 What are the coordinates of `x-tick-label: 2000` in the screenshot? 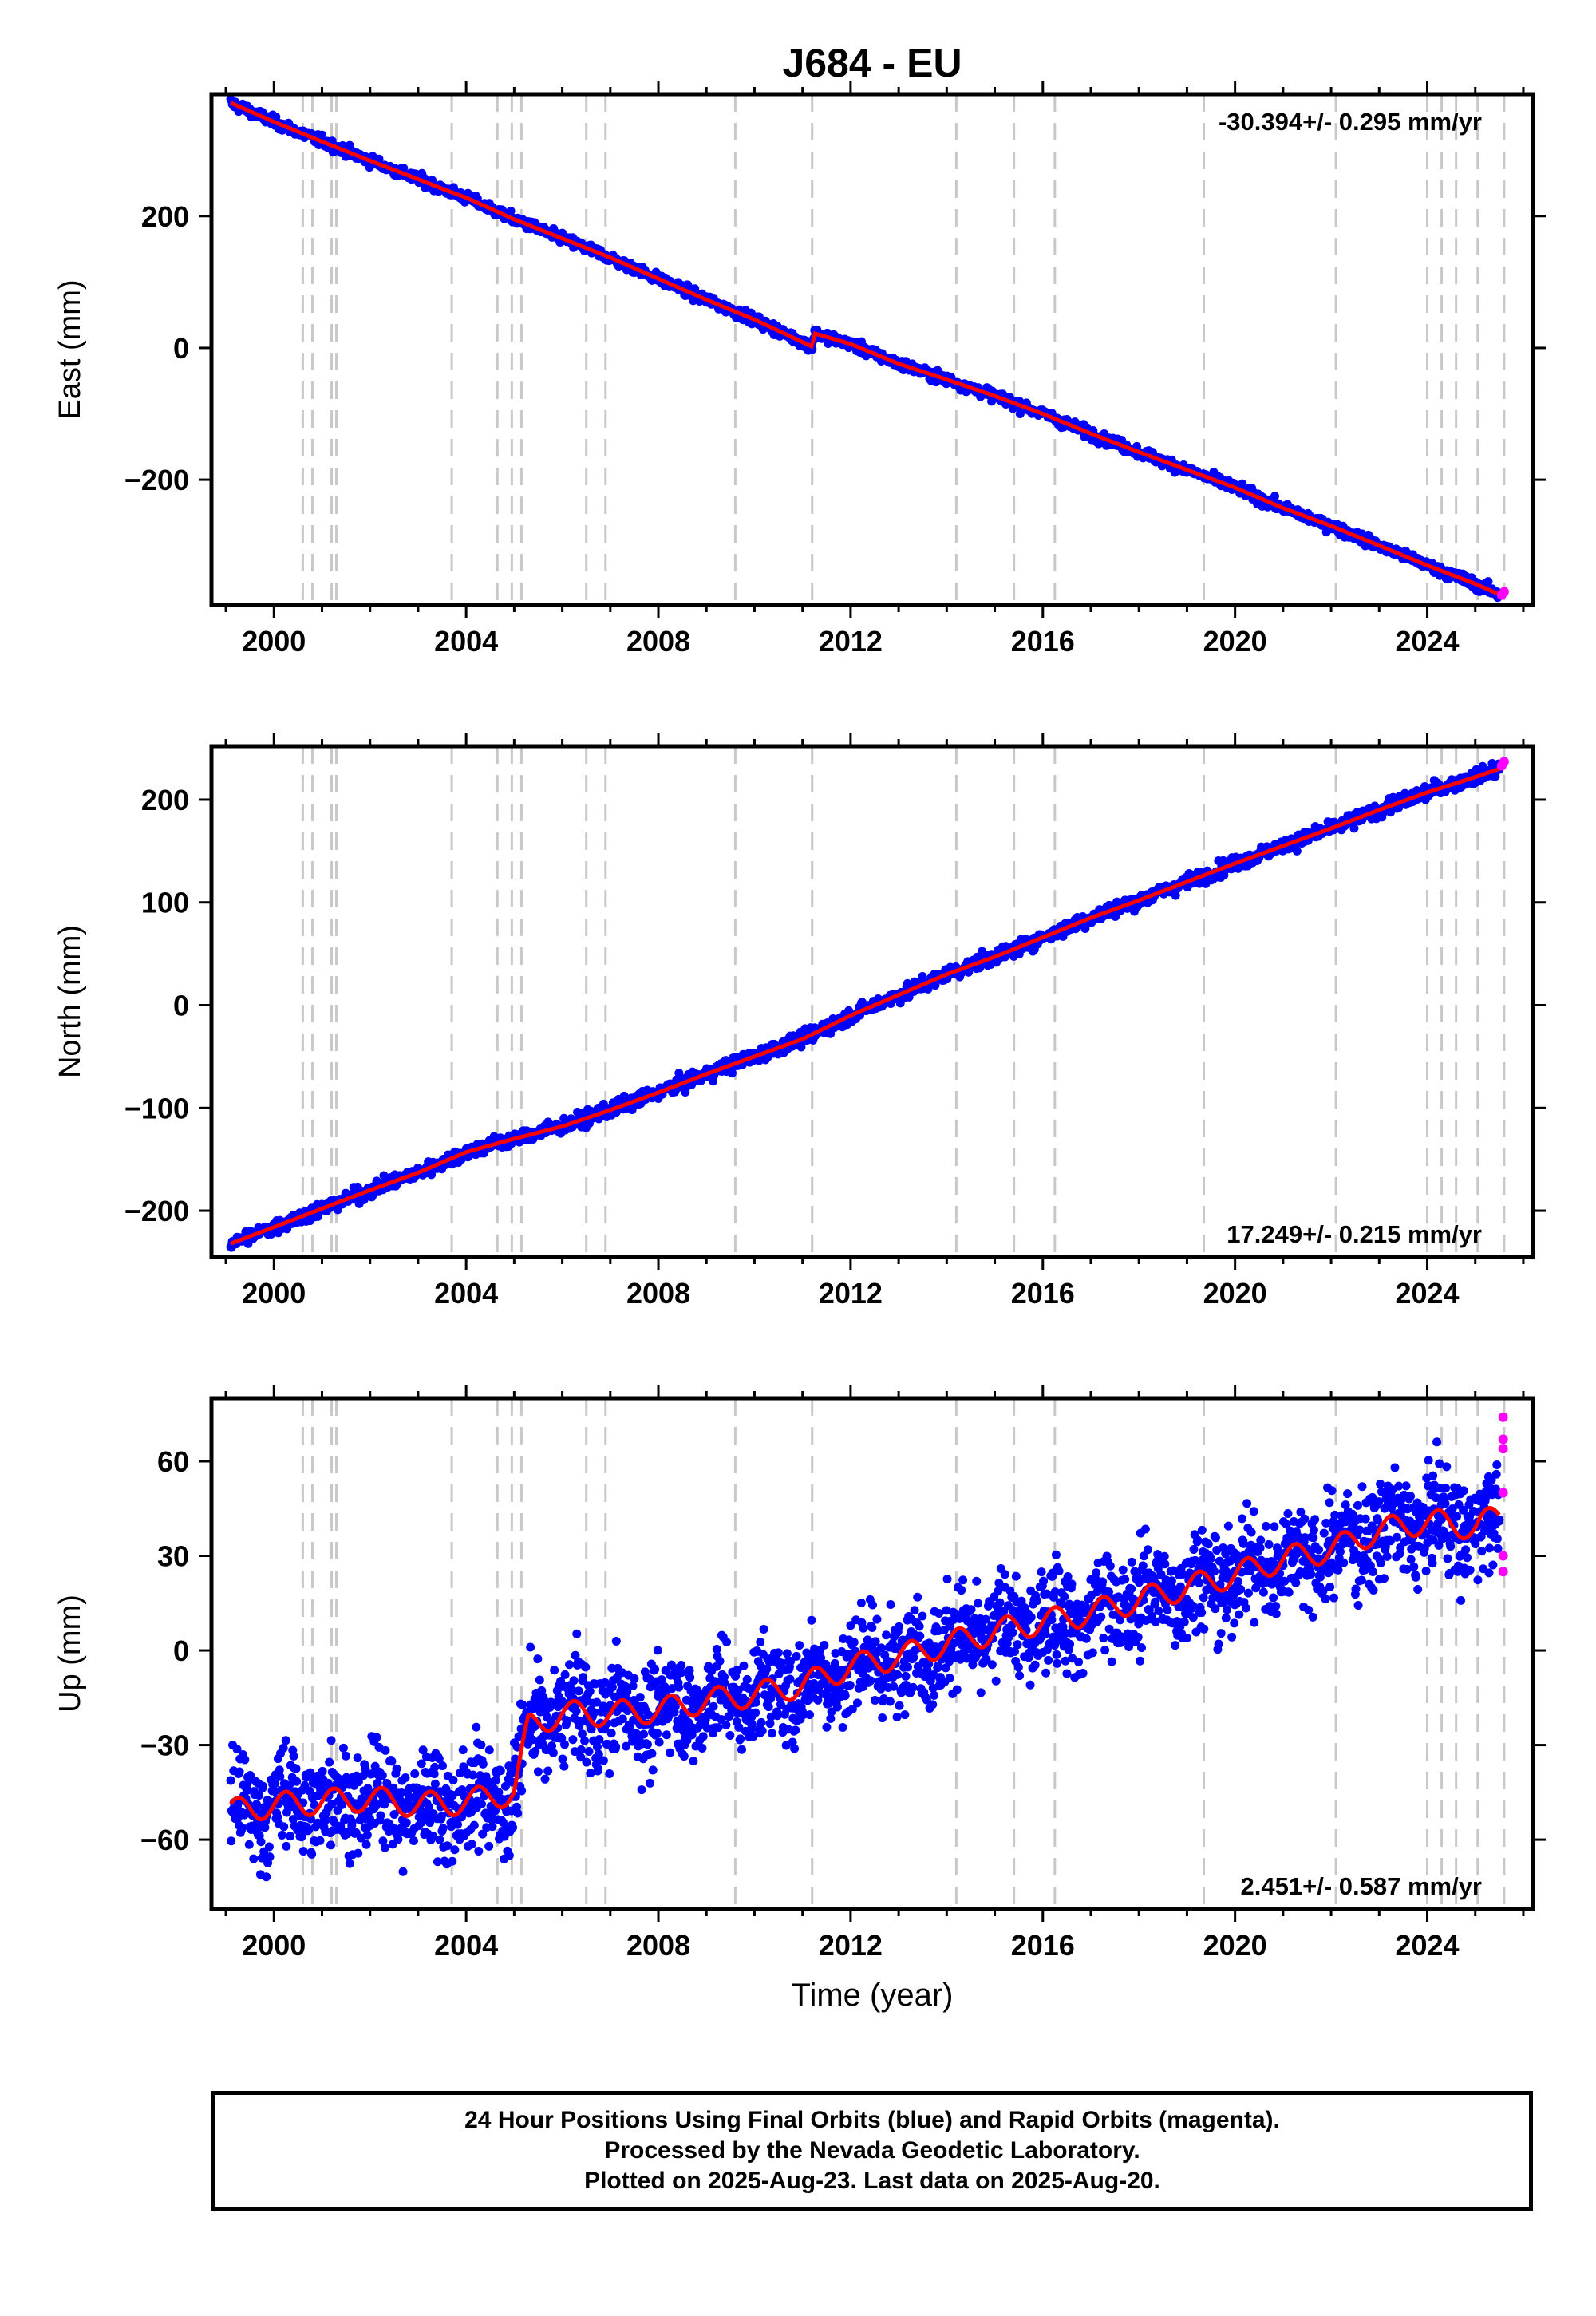 It's located at (274, 641).